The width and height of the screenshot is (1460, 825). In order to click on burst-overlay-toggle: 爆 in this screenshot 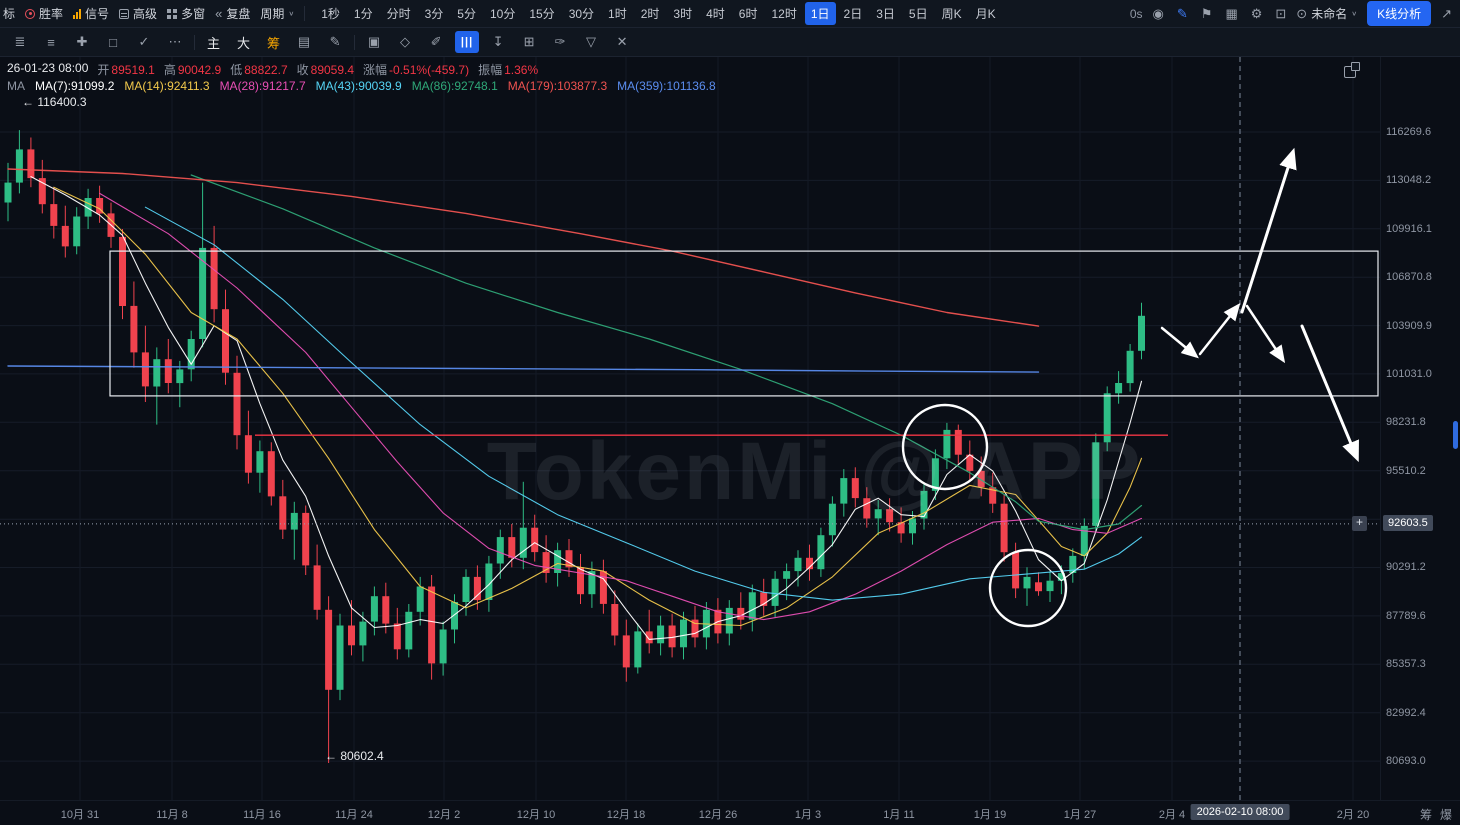, I will do `click(1445, 815)`.